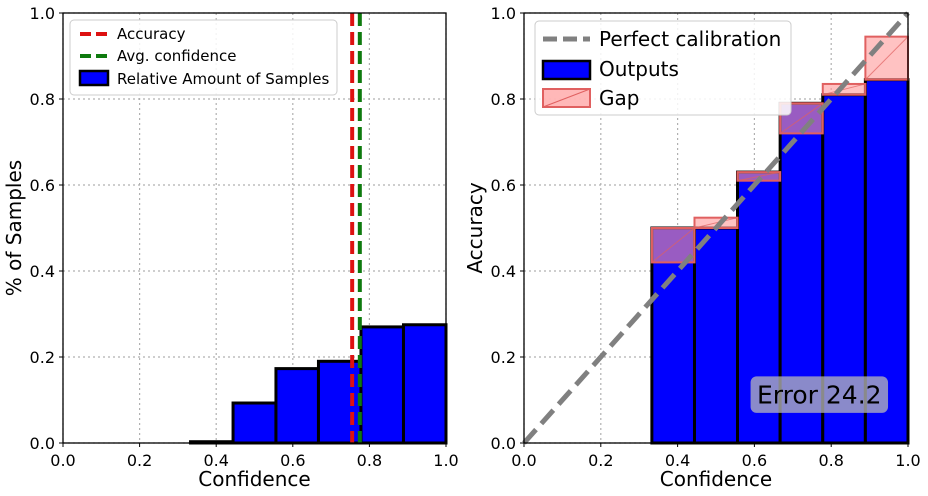 The image size is (928, 496). I want to click on error-box, so click(819, 394).